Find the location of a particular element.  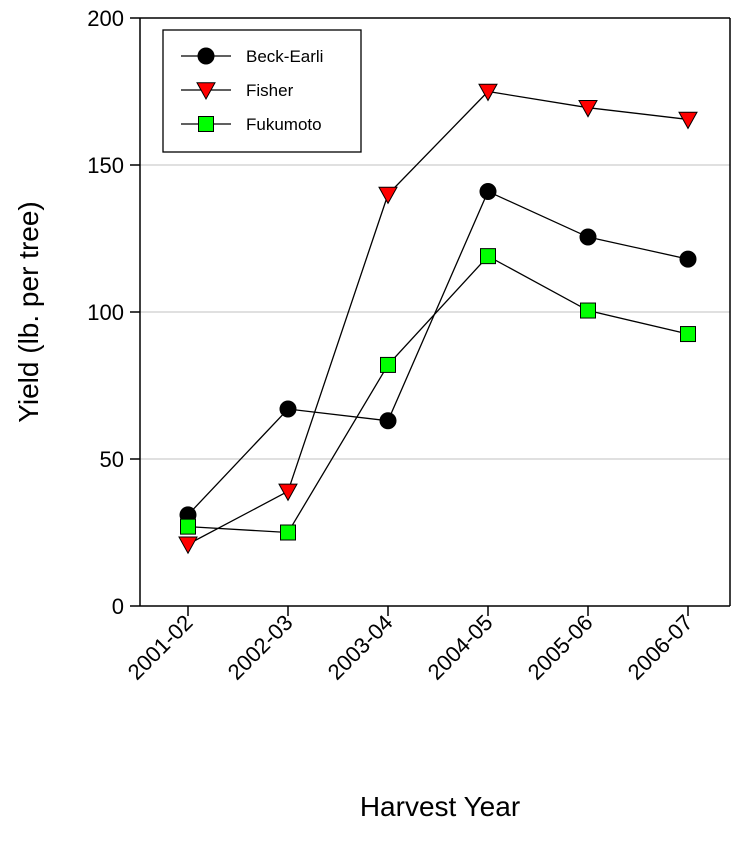

legend: Beck-Earli Fisher Fukumoto is located at coordinates (262, 91).